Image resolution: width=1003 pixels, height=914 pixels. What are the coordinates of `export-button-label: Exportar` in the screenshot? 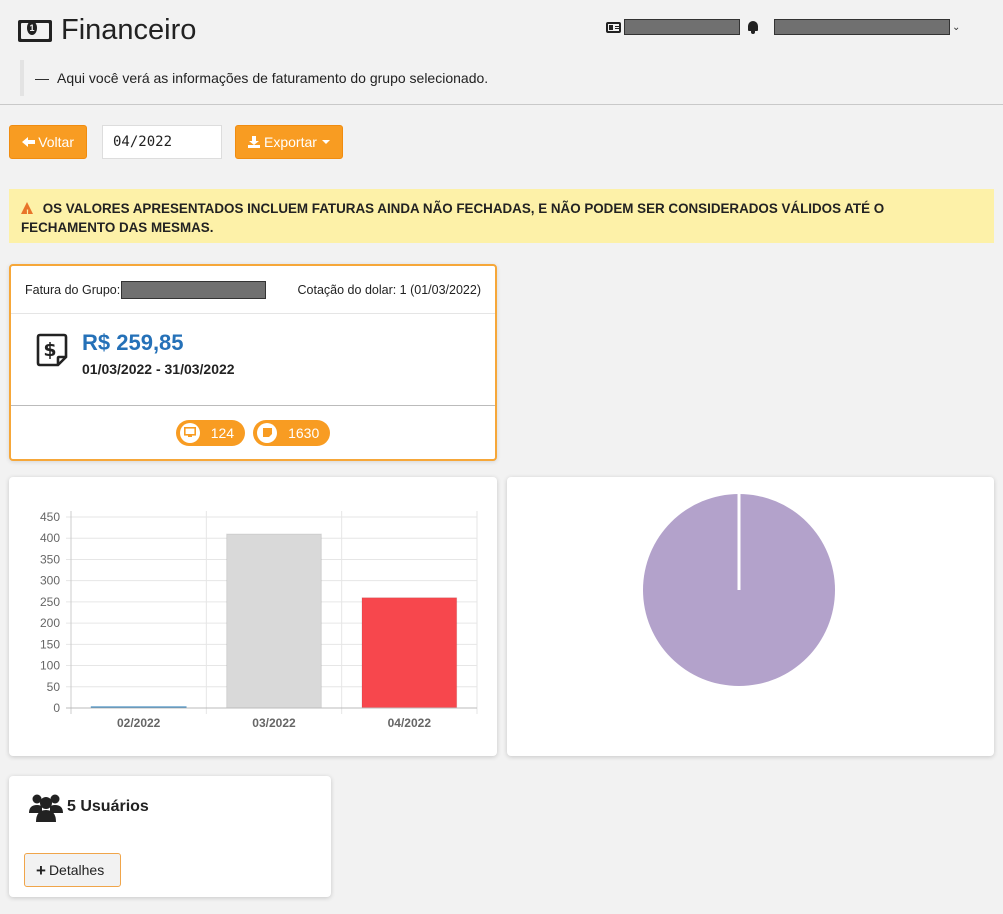 It's located at (290, 142).